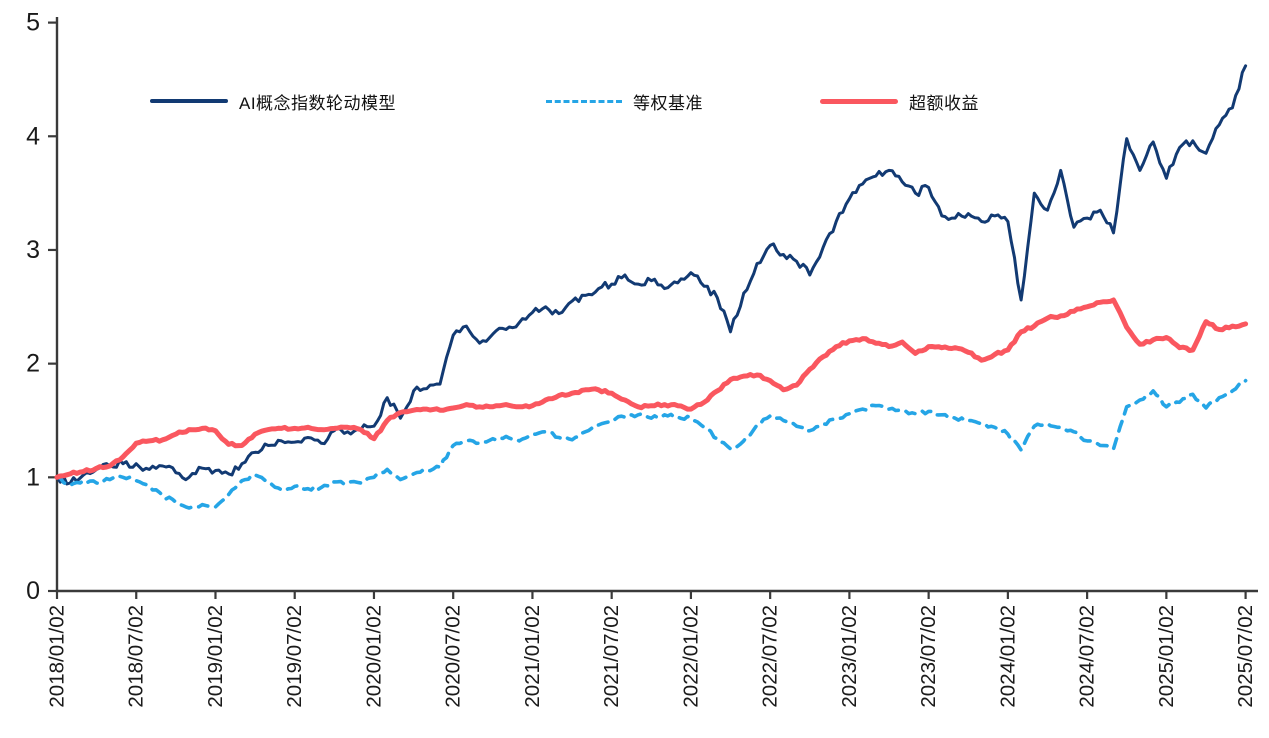 The image size is (1269, 738). What do you see at coordinates (944, 103) in the screenshot?
I see `legend-label-excess-return: 超额收益` at bounding box center [944, 103].